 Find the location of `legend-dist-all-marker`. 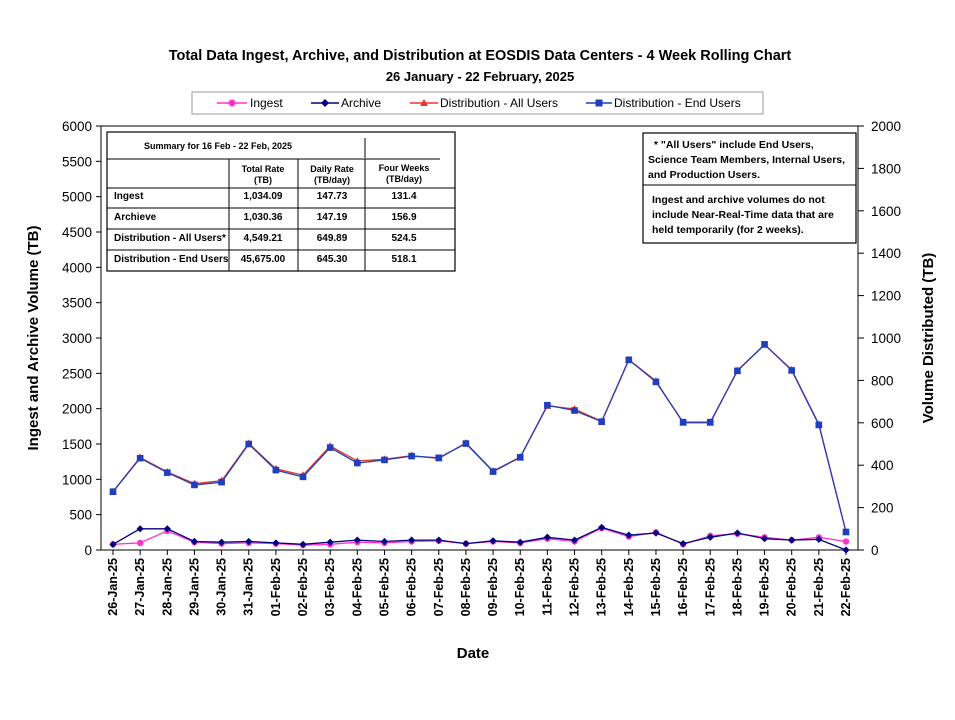

legend-dist-all-marker is located at coordinates (424, 102).